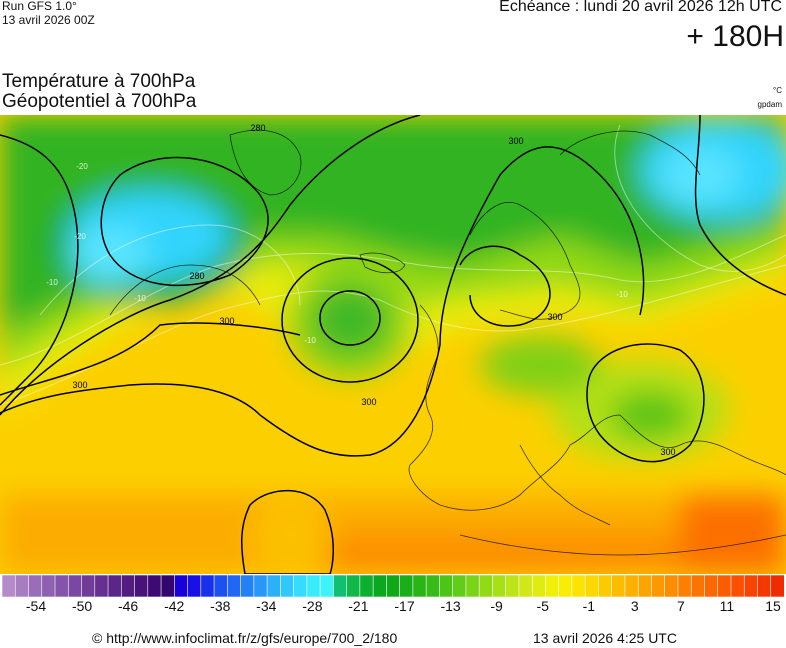  I want to click on forecast-lead-time: + 180H, so click(735, 36).